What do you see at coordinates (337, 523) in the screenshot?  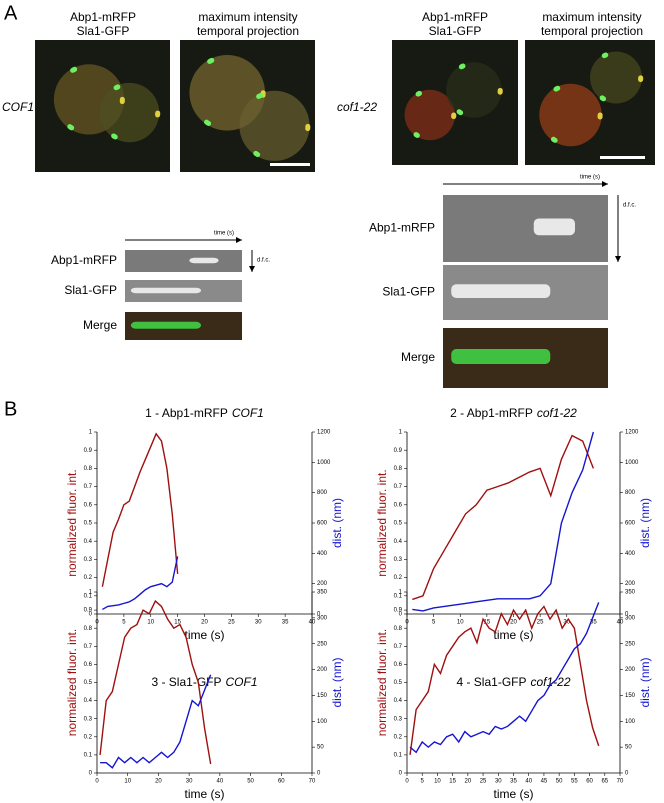 I see `y2-axis-title: dist. (nm)` at bounding box center [337, 523].